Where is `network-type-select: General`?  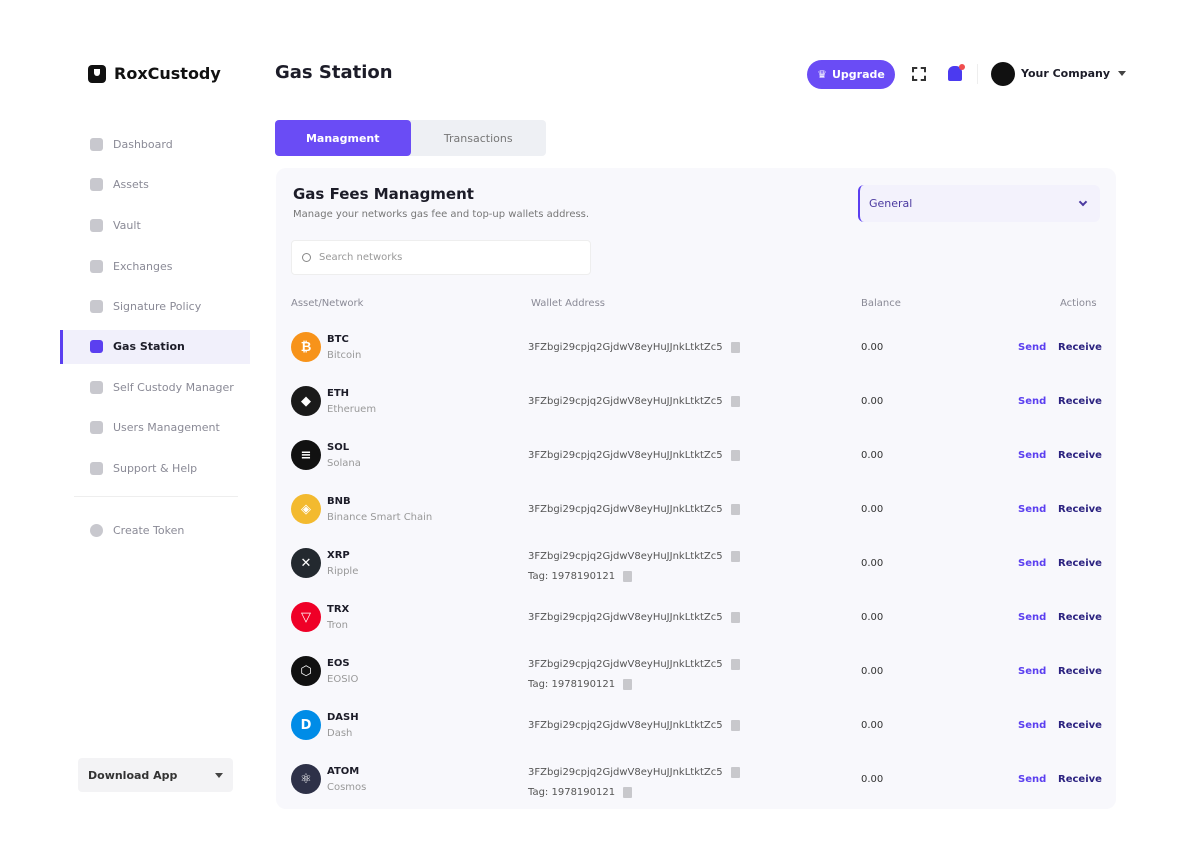 network-type-select: General is located at coordinates (979, 203).